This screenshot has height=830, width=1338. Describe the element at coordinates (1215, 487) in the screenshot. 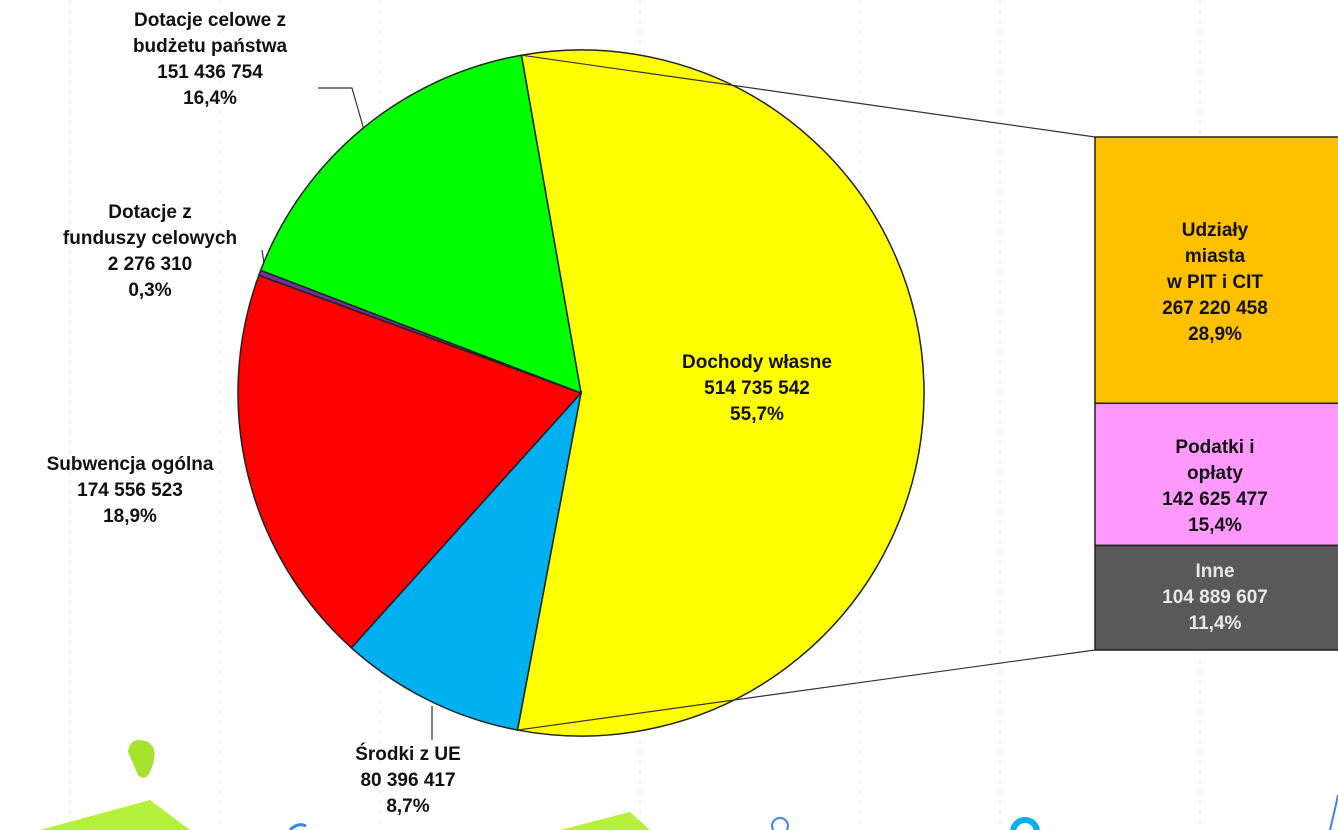

I see `bar-label: Podatki i opłaty 142 625 477 15,4%` at that location.